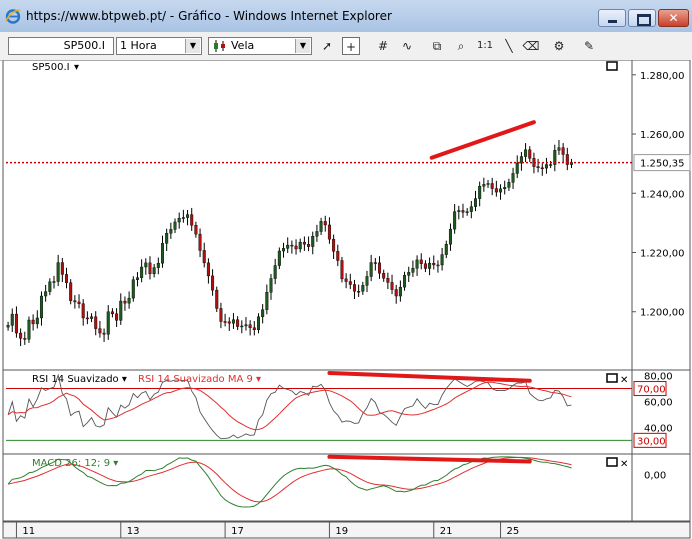 The image size is (692, 539). Describe the element at coordinates (159, 46) in the screenshot. I see `interval-select: 1 Hora ▼` at that location.